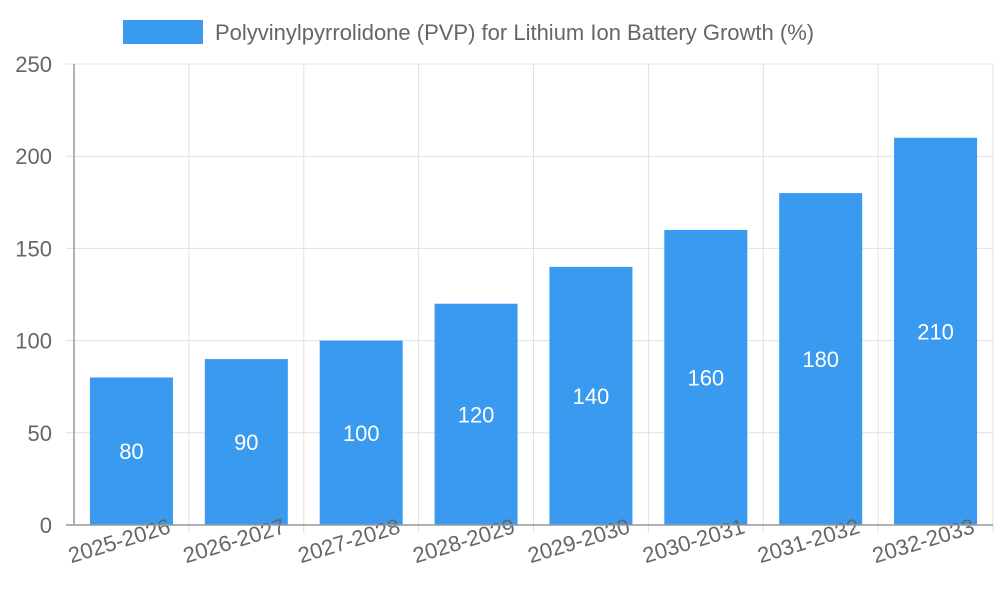 Image resolution: width=1000 pixels, height=605 pixels. What do you see at coordinates (33, 295) in the screenshot?
I see `y-axis-ticks: 0 50 100 150 200 250` at bounding box center [33, 295].